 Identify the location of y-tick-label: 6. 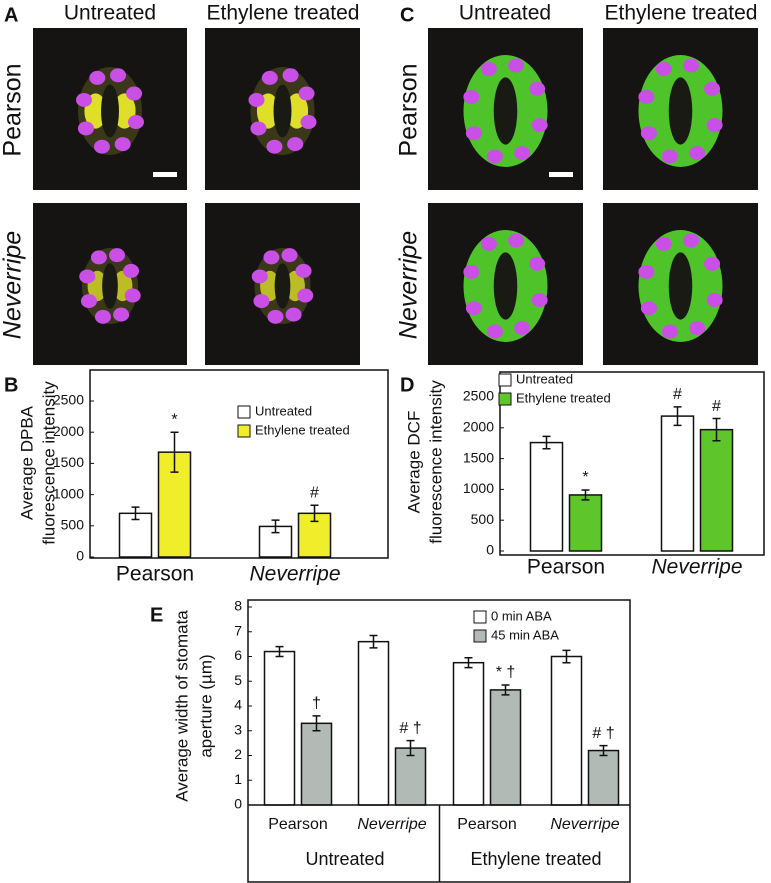
(238, 655).